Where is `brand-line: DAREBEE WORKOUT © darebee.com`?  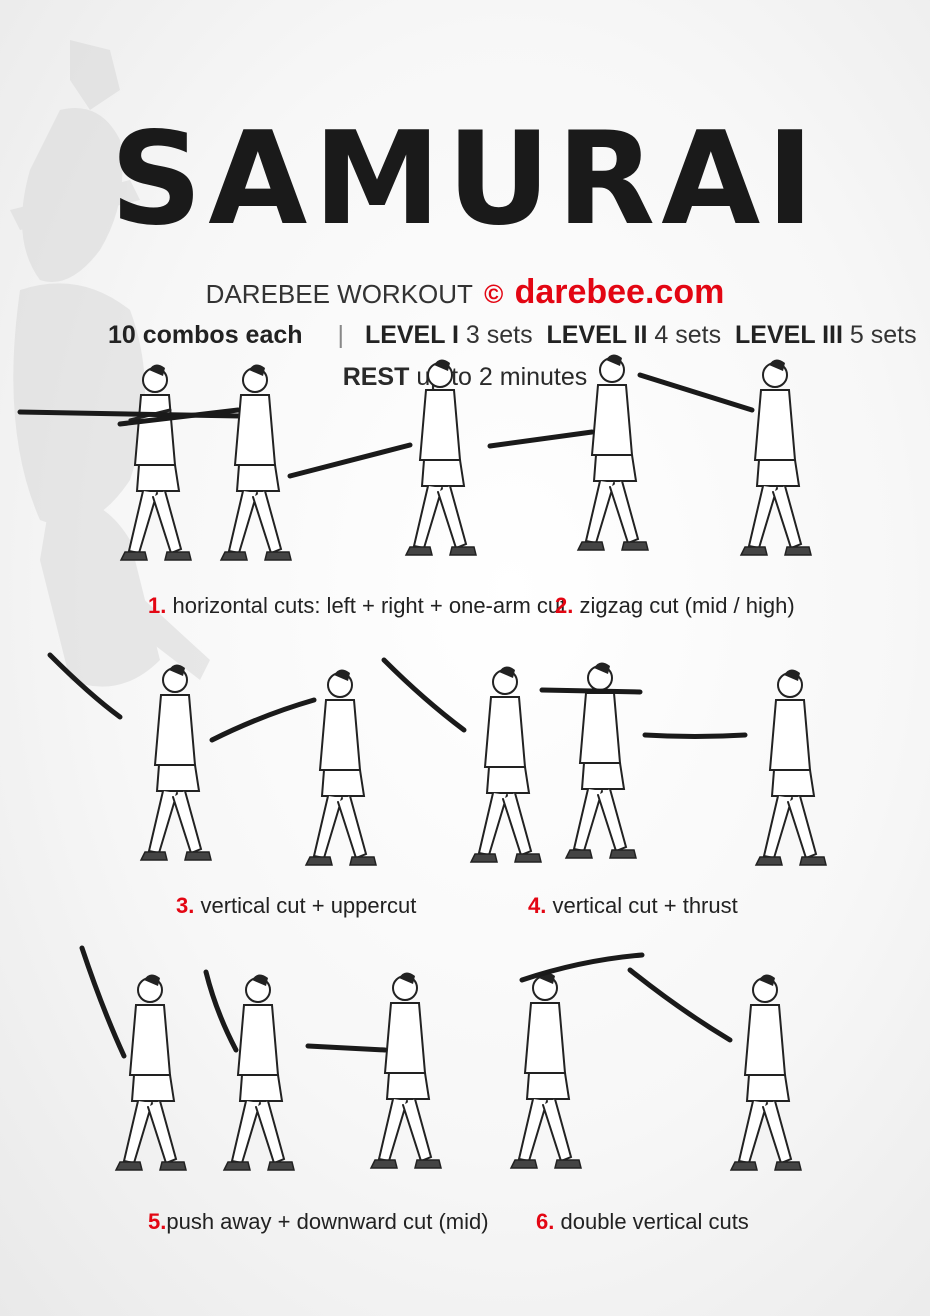 brand-line: DAREBEE WORKOUT © darebee.com is located at coordinates (465, 293).